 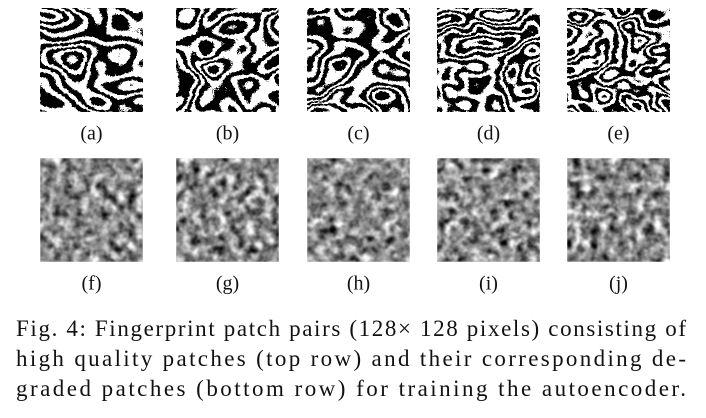 What do you see at coordinates (358, 134) in the screenshot?
I see `panel-label: (c)` at bounding box center [358, 134].